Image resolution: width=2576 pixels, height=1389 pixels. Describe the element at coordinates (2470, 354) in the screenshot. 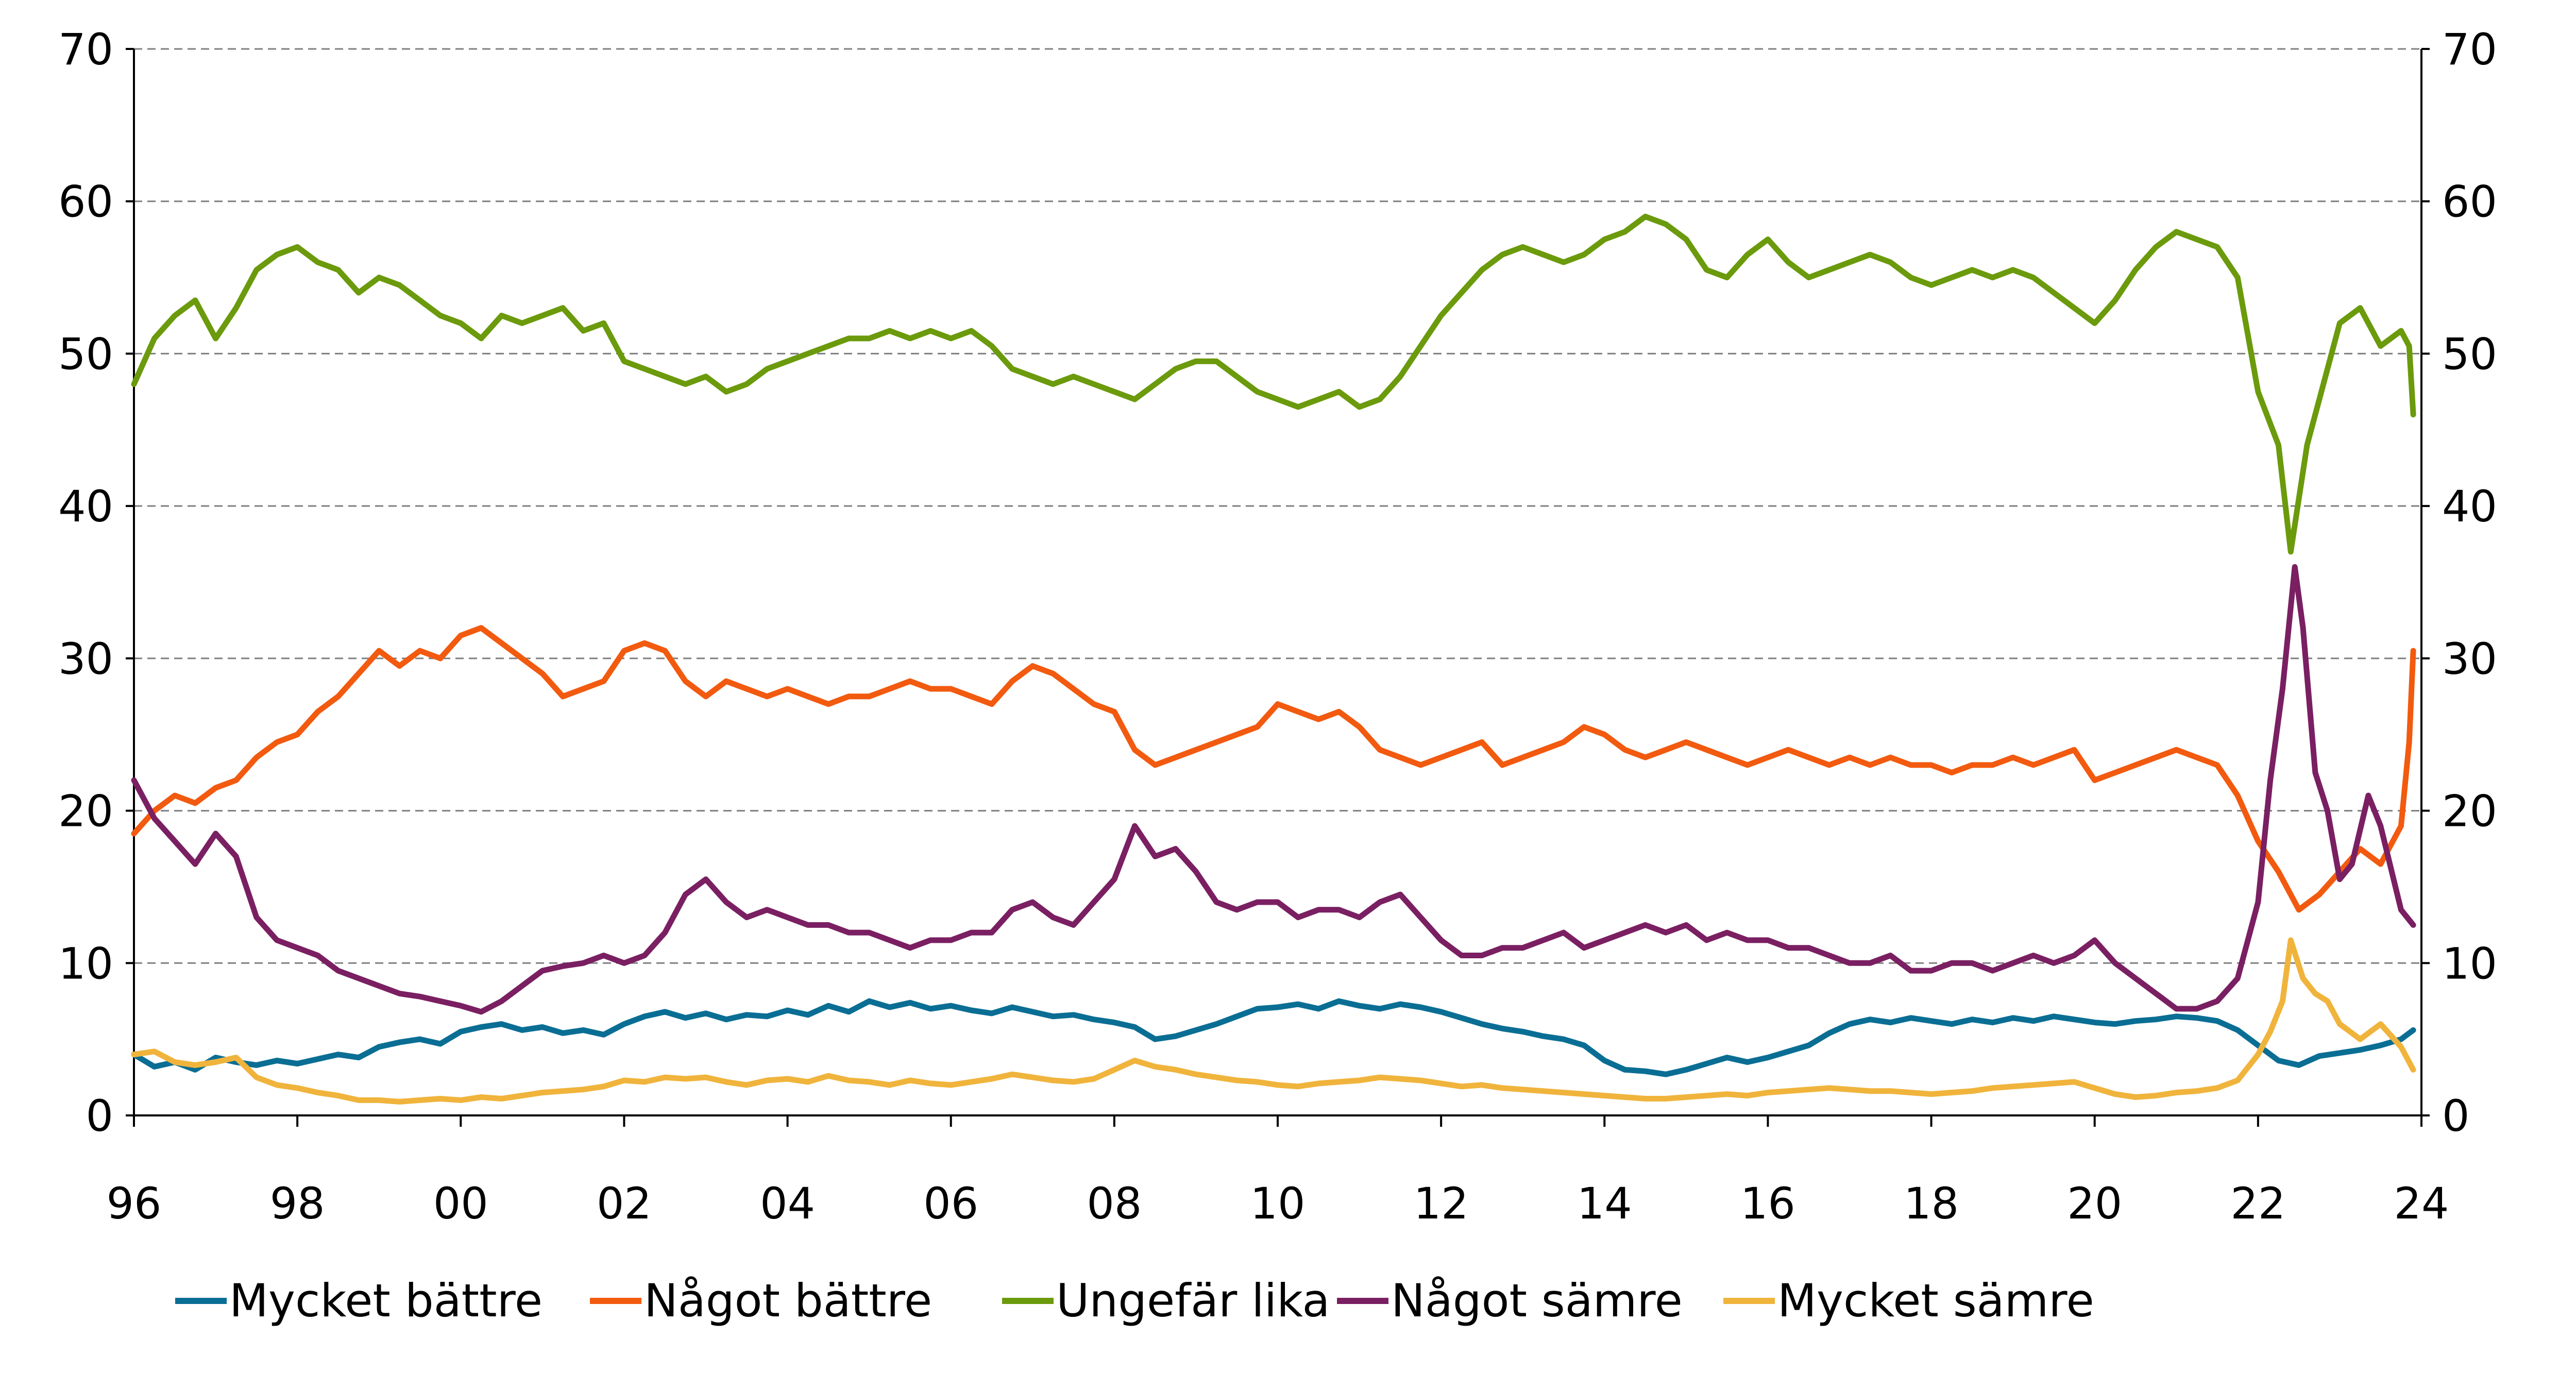

I see `right-tick-label: 50` at that location.